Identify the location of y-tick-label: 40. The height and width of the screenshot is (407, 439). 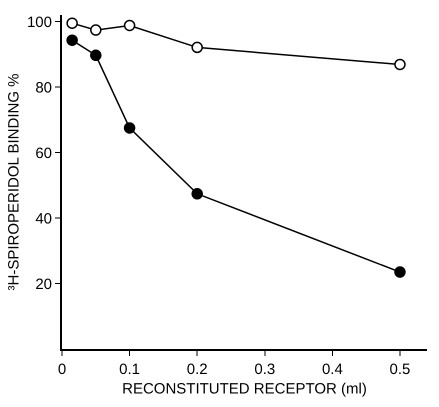
(43, 219).